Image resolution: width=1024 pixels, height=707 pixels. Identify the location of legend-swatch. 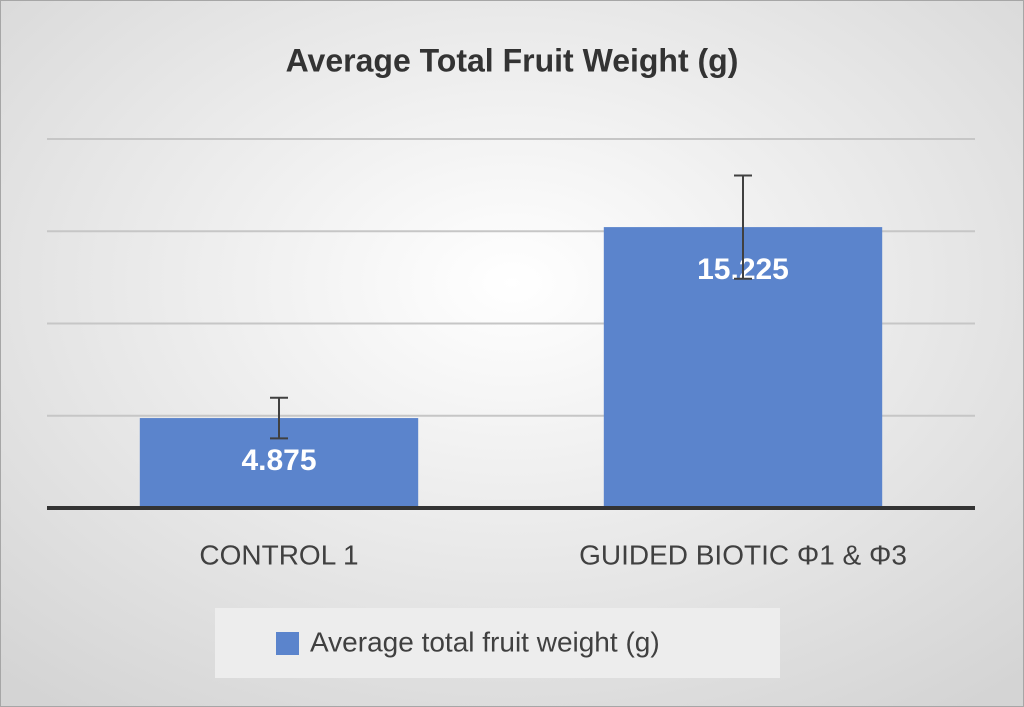
(287, 643).